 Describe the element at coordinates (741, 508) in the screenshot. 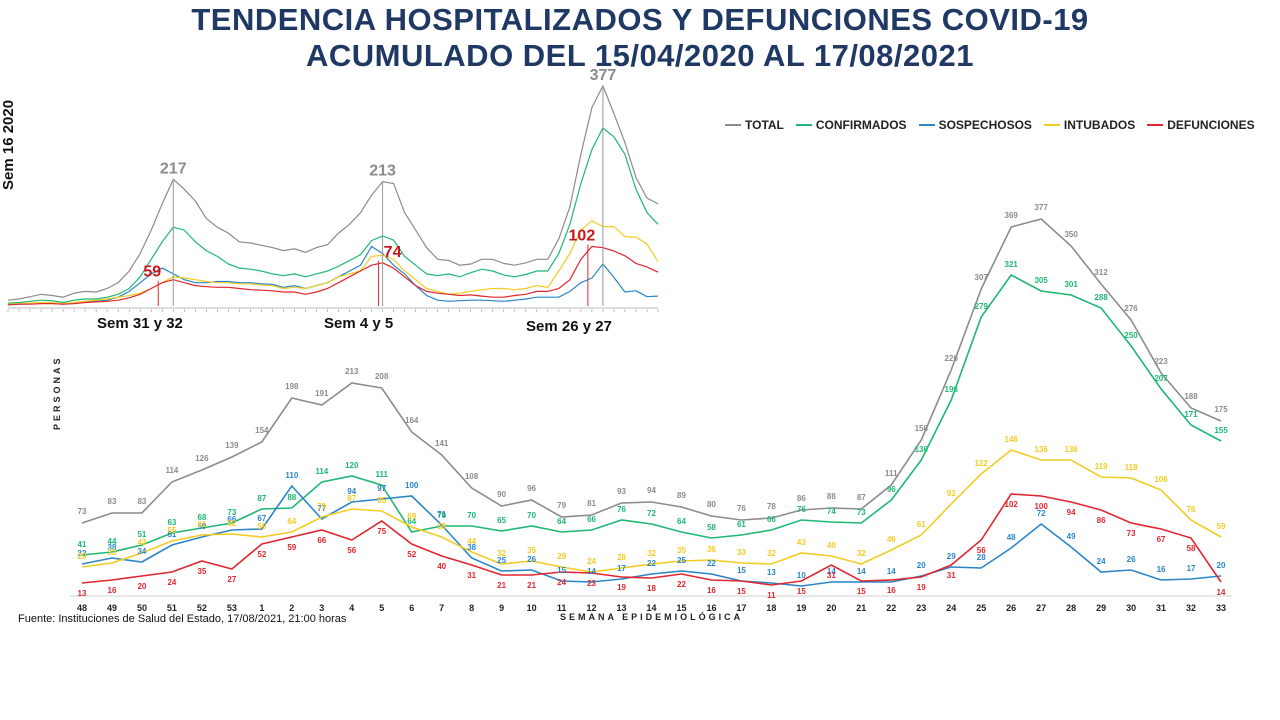

I see `data-label-total: 76` at that location.